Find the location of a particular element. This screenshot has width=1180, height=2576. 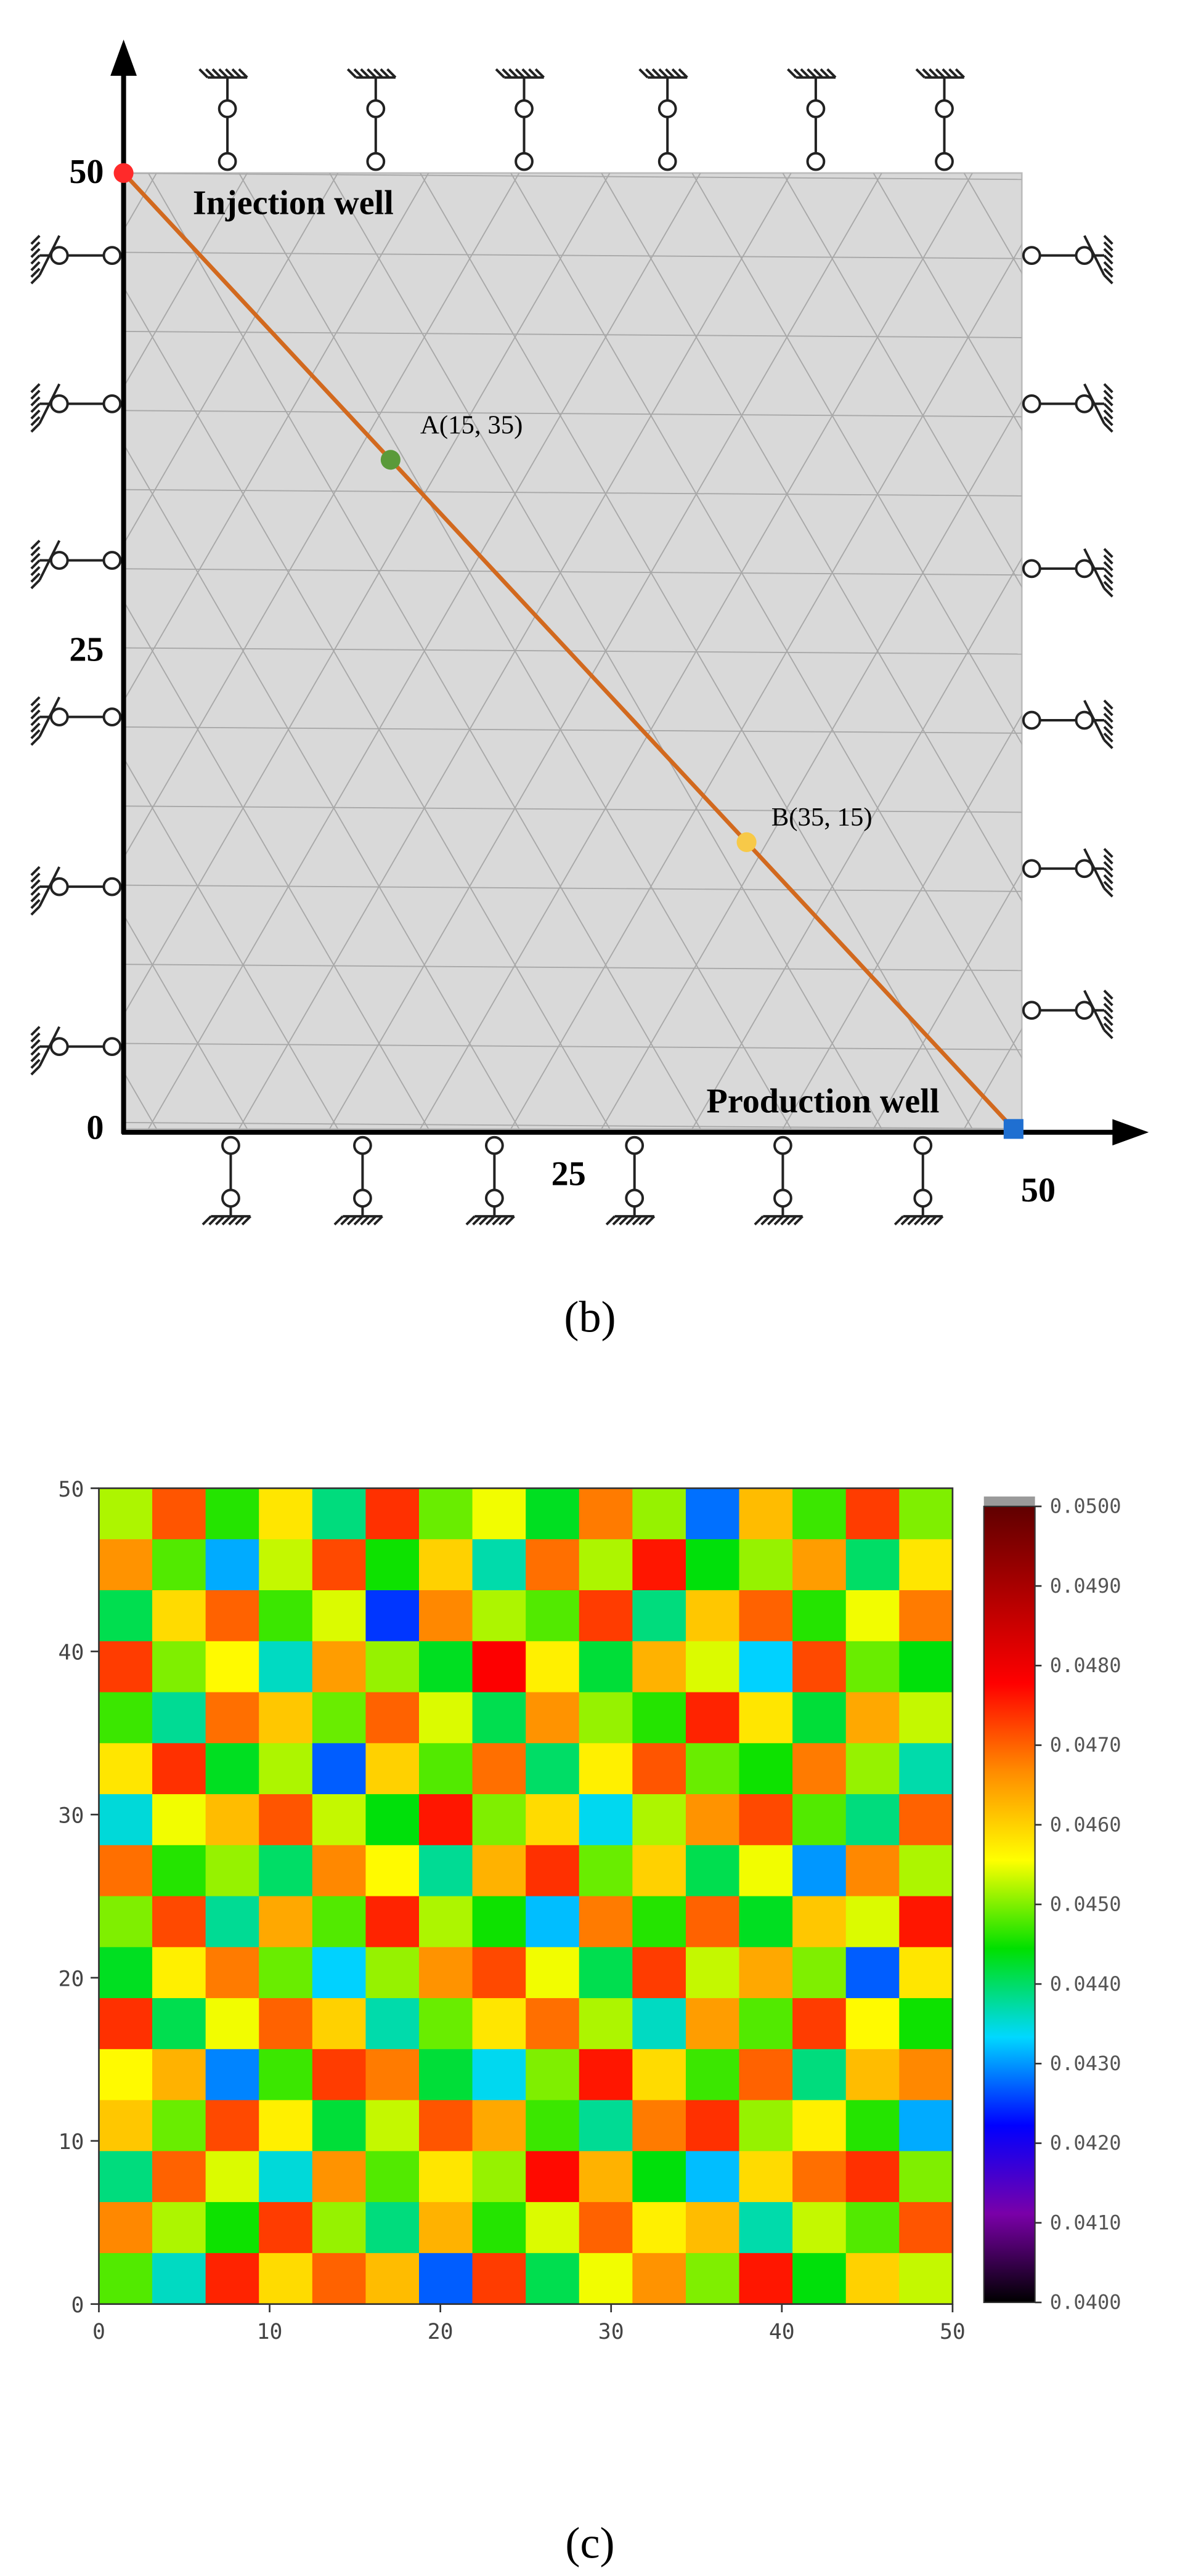

colorbar is located at coordinates (1009, 1904).